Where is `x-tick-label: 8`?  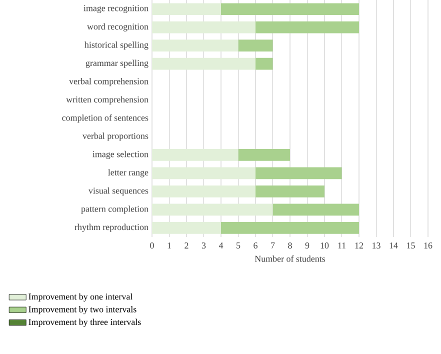
x-tick-label: 8 is located at coordinates (290, 245).